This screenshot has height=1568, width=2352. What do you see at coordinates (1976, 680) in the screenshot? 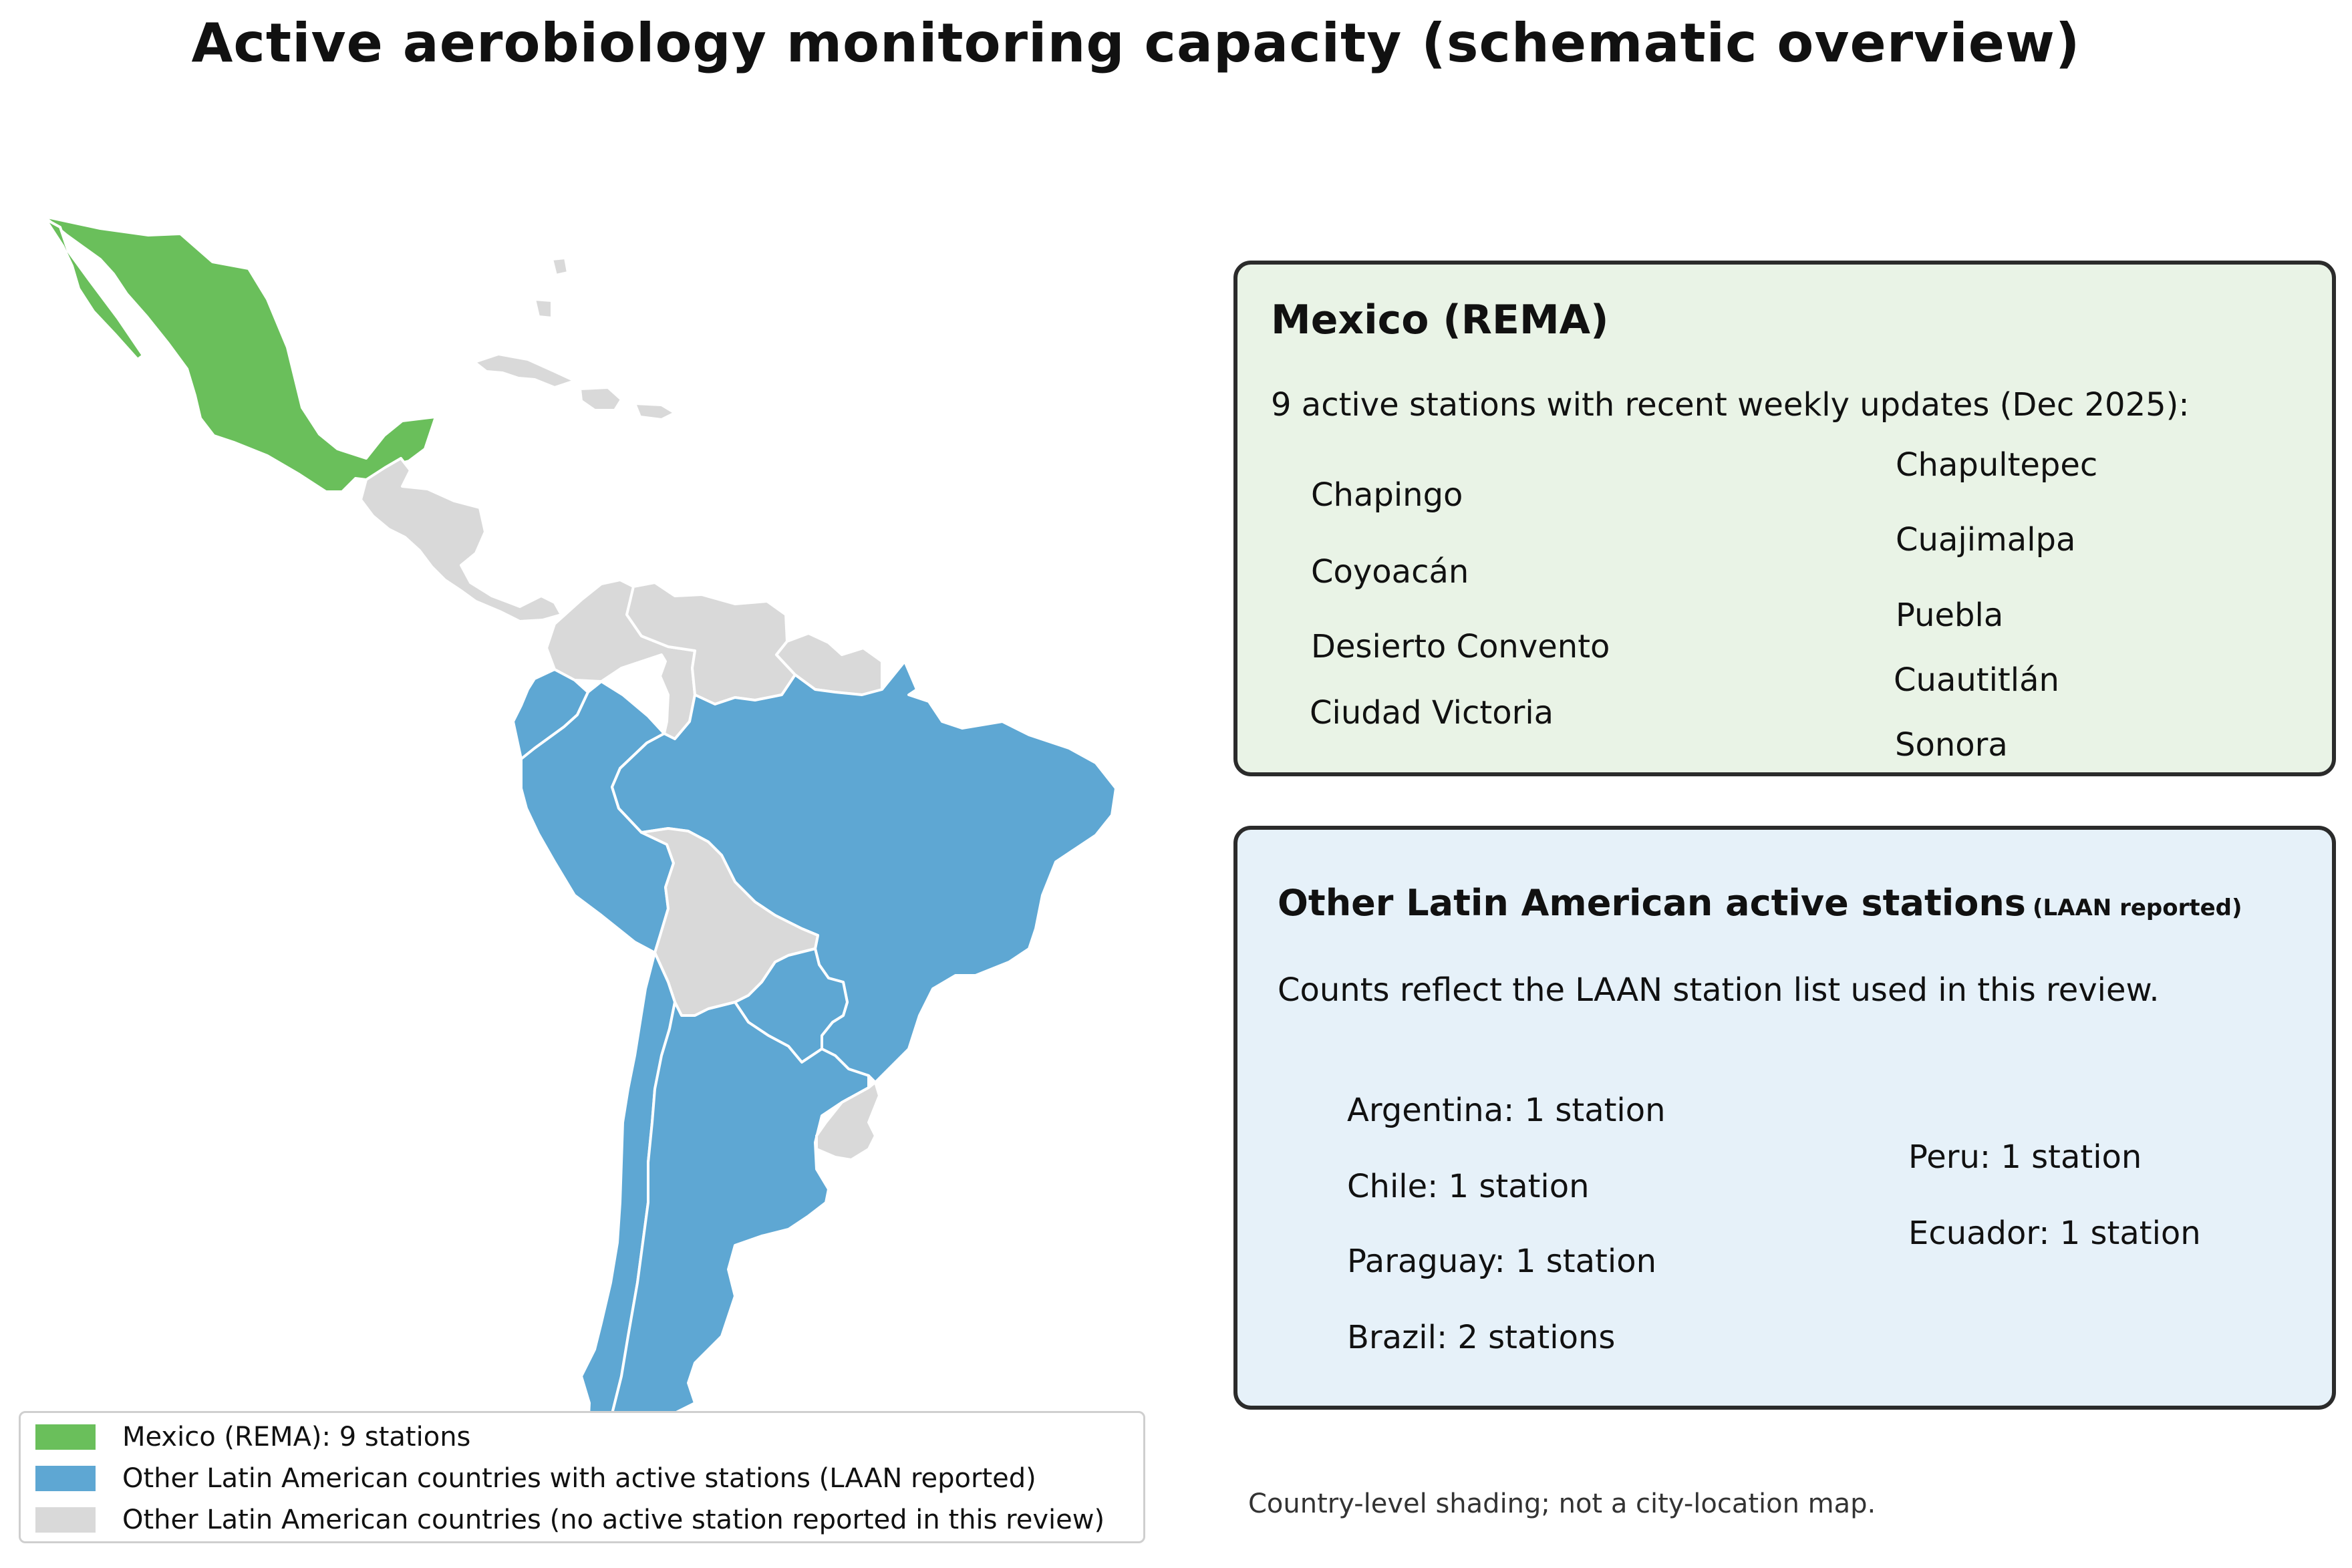
I see `mexico-station: Cuautitlán` at bounding box center [1976, 680].